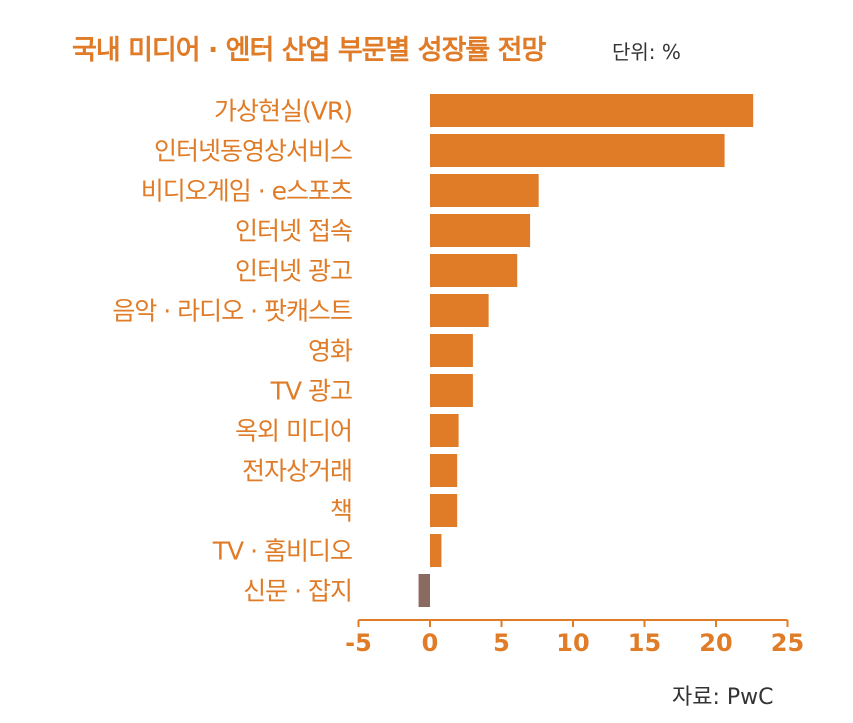 Image resolution: width=853 pixels, height=723 pixels. I want to click on chart-title: 국내 미디어 · 엔터 산업 부문별 성장률 전망, so click(309, 50).